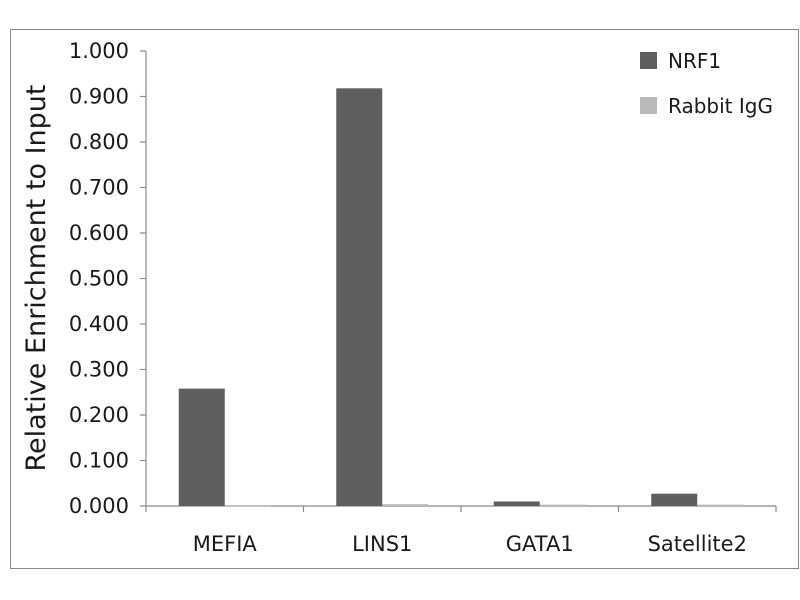 The height and width of the screenshot is (600, 800). What do you see at coordinates (99, 279) in the screenshot?
I see `y-tick-label: 0.500` at bounding box center [99, 279].